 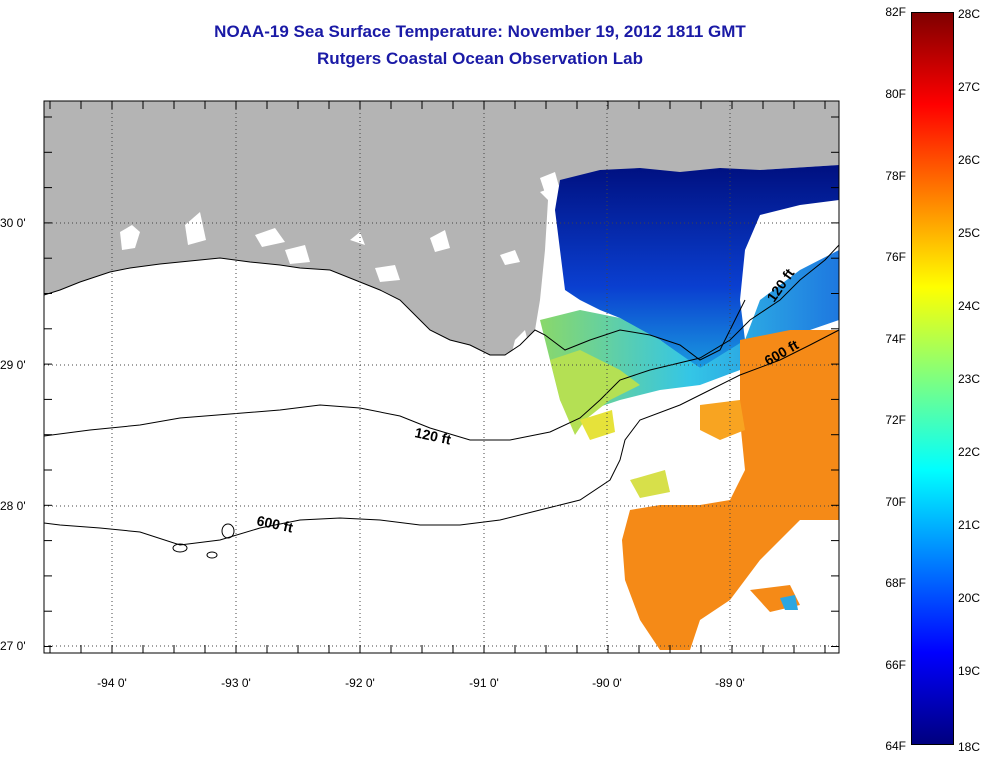 What do you see at coordinates (969, 160) in the screenshot?
I see `colorbar-c-label: 26C` at bounding box center [969, 160].